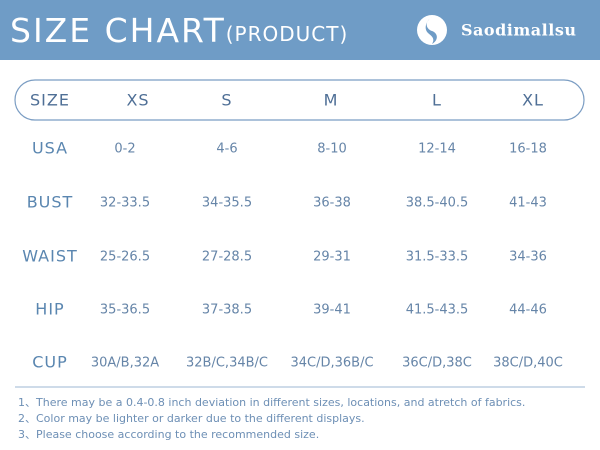 This screenshot has width=600, height=450. What do you see at coordinates (227, 203) in the screenshot?
I see `cell: 34-35.5` at bounding box center [227, 203].